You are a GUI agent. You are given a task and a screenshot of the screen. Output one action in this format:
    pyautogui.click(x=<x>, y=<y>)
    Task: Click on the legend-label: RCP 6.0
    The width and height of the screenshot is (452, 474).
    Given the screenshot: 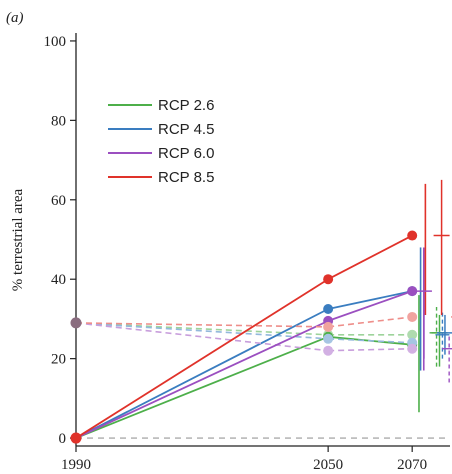 What is the action you would take?
    pyautogui.click(x=186, y=153)
    